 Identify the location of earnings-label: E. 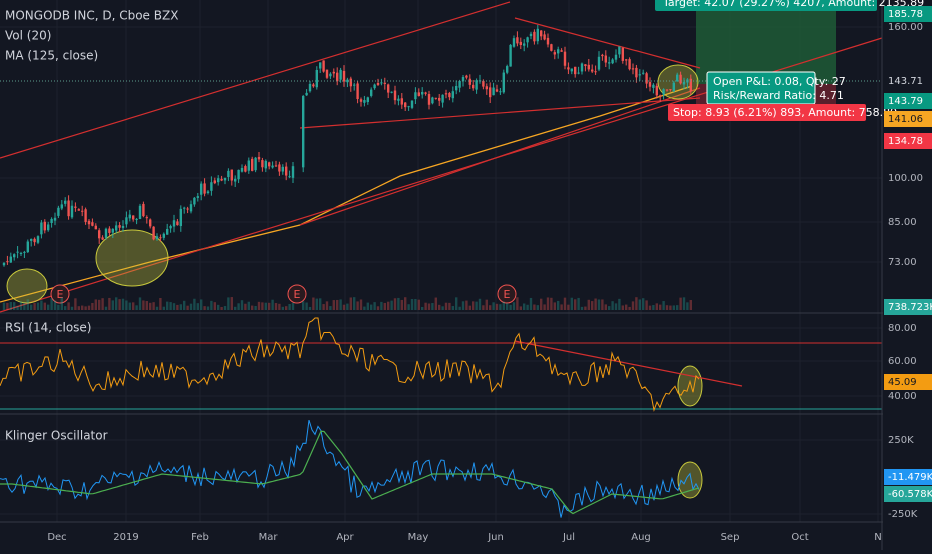
(297, 294).